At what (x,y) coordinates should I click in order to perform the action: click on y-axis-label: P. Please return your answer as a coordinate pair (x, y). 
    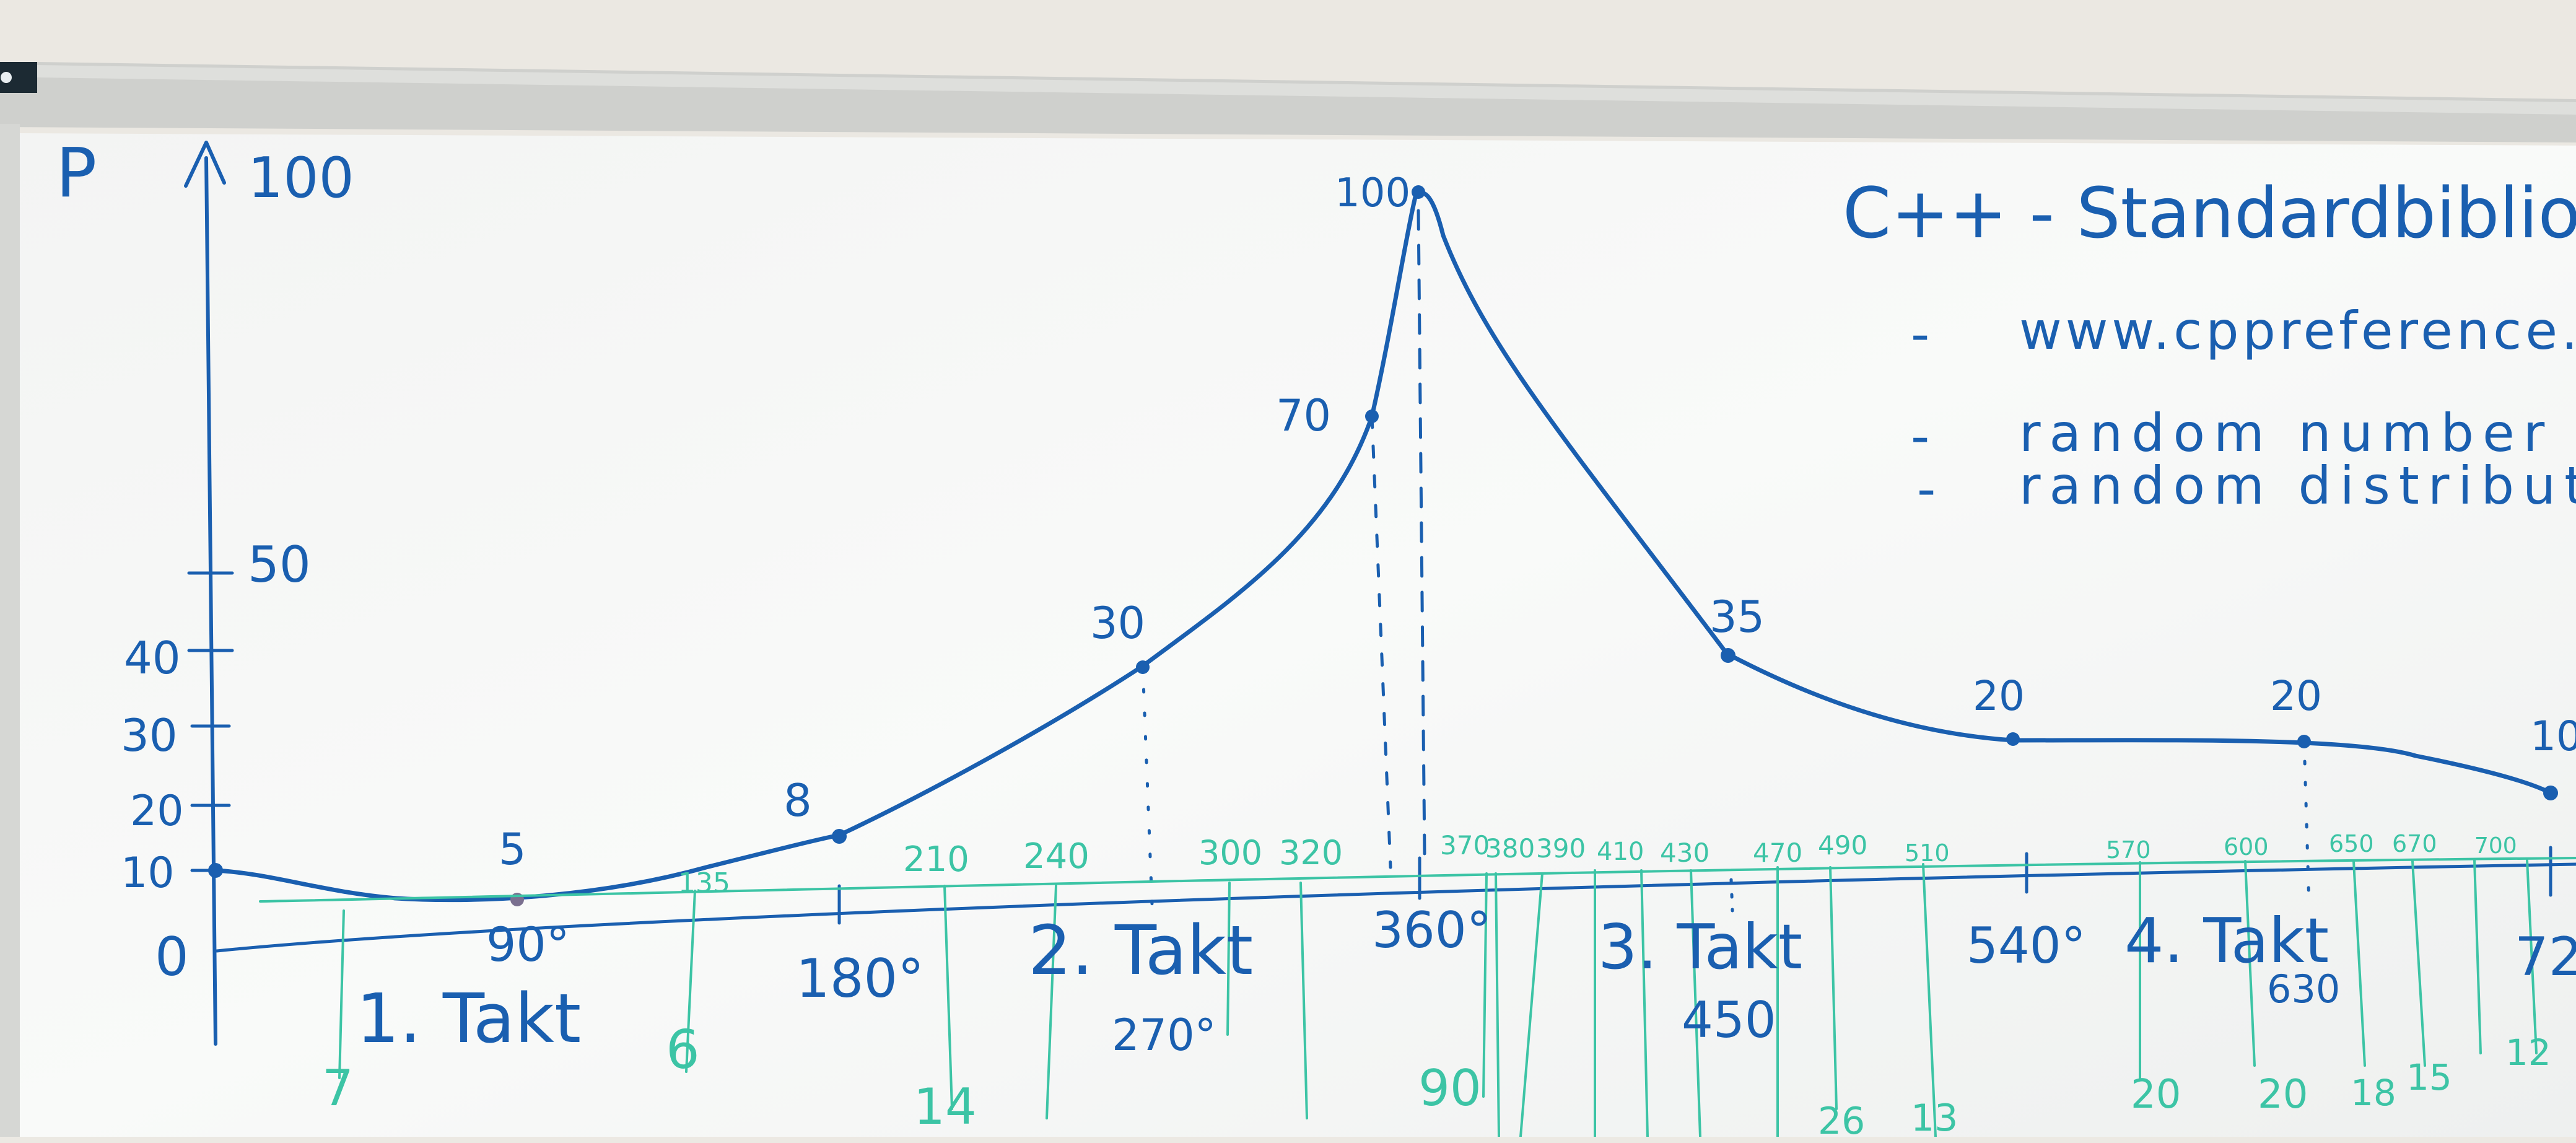
    Looking at the image, I should click on (76, 172).